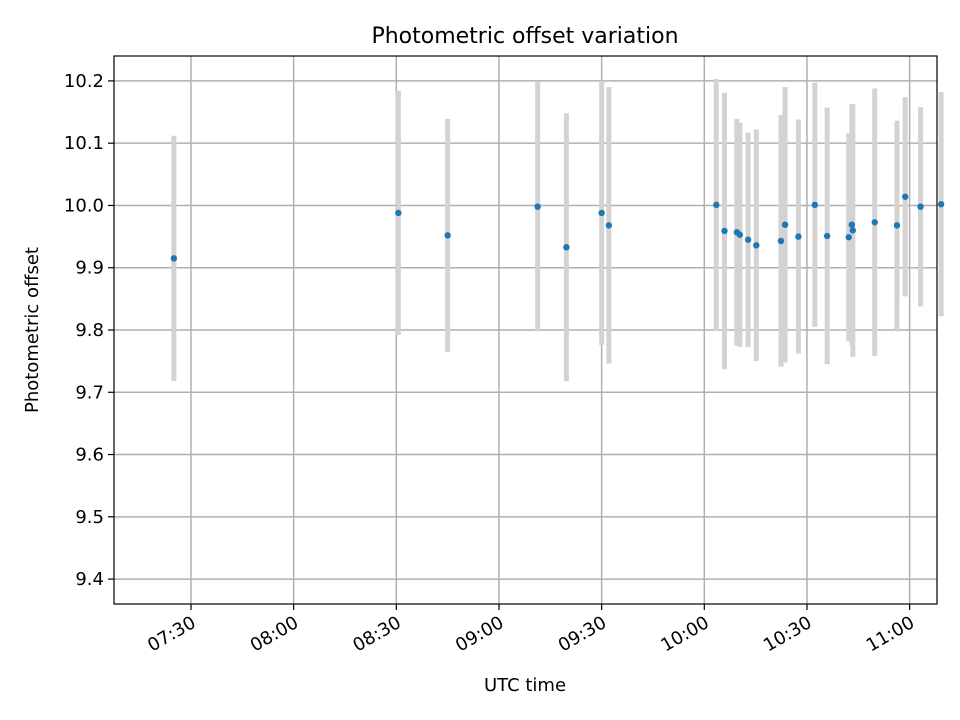 The image size is (960, 720). What do you see at coordinates (32, 330) in the screenshot?
I see `y-axis-label: Photometric offset` at bounding box center [32, 330].